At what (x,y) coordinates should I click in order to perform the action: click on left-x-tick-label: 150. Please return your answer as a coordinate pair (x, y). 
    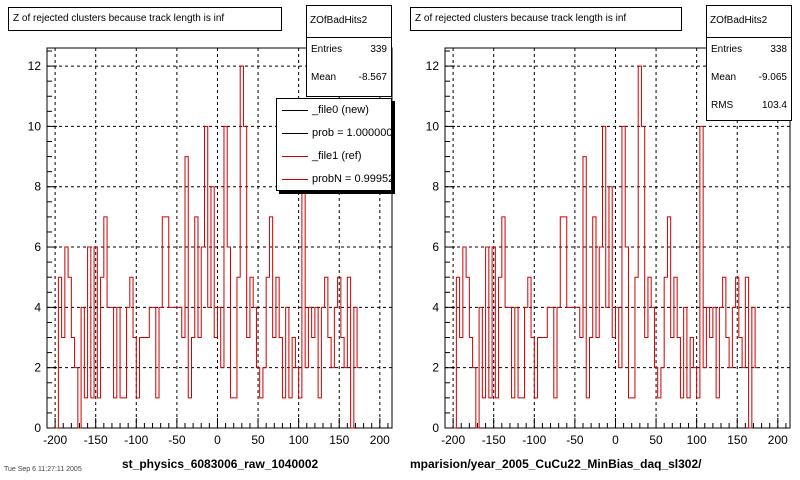
    Looking at the image, I should click on (339, 440).